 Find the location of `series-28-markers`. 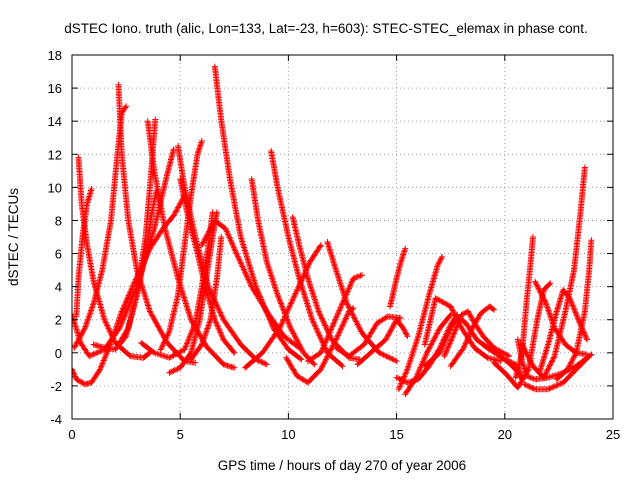

series-28-markers is located at coordinates (398, 277).